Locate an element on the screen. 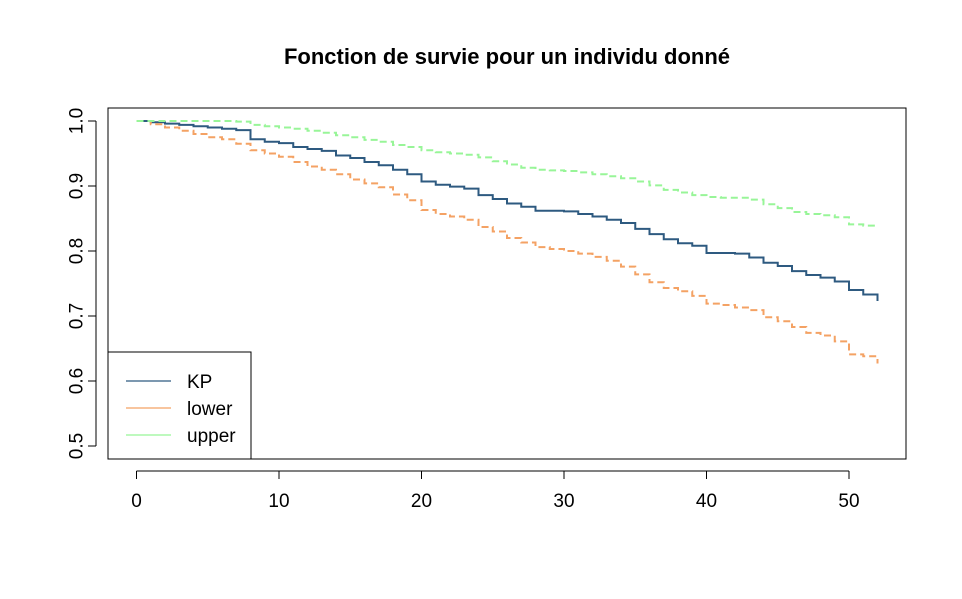  legend-label-upper: upper is located at coordinates (211, 436).